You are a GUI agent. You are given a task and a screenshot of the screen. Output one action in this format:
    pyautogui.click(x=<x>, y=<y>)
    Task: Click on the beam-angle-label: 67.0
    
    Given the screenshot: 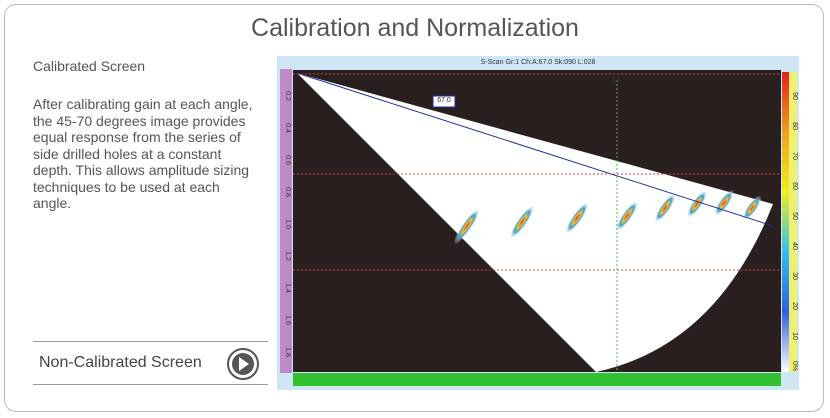 What is the action you would take?
    pyautogui.click(x=444, y=100)
    